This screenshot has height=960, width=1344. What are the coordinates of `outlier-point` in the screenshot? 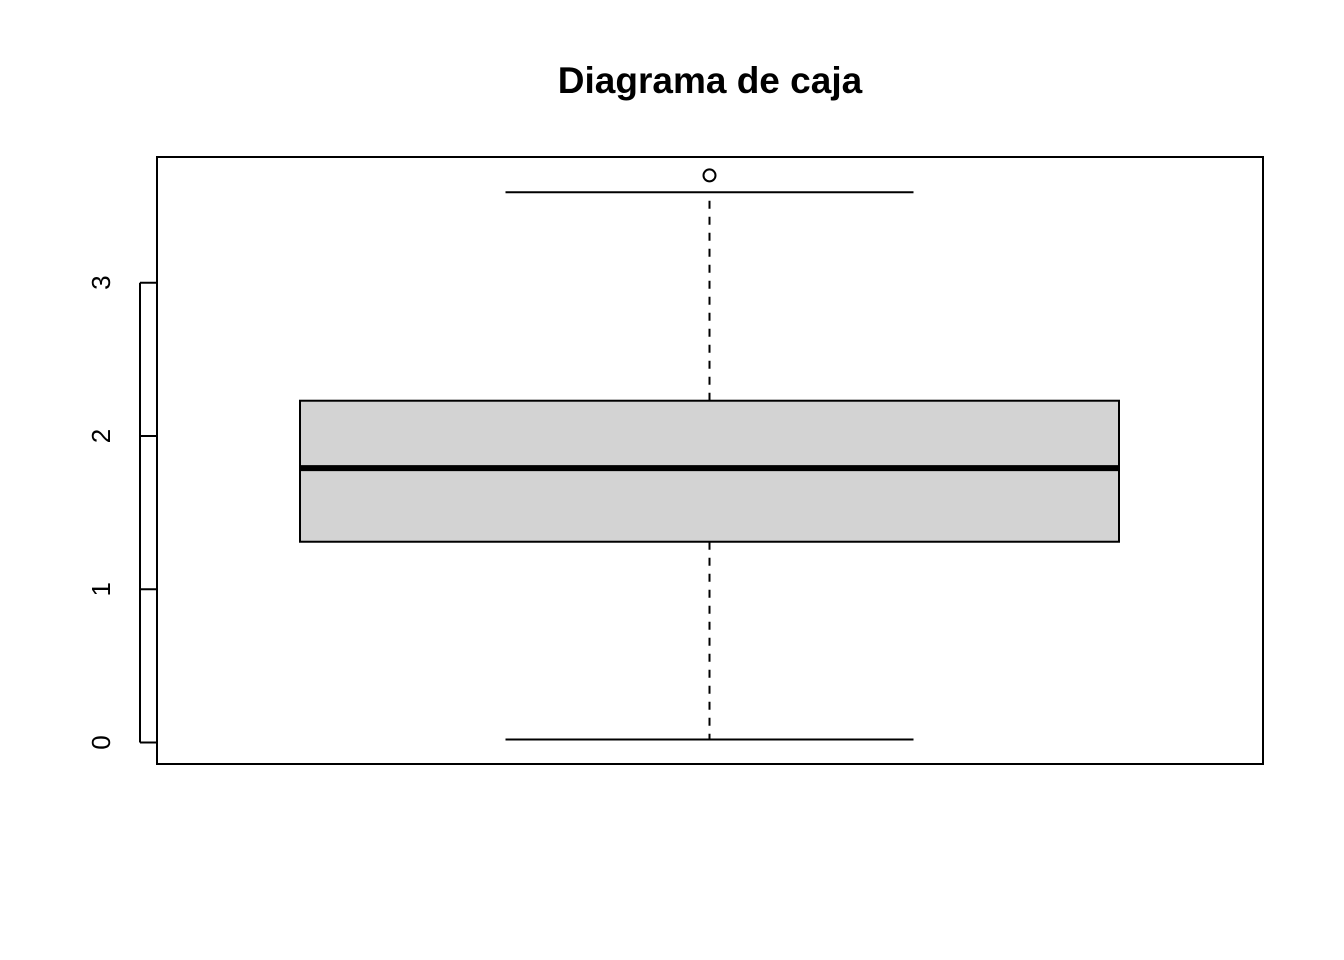 It's located at (709, 175).